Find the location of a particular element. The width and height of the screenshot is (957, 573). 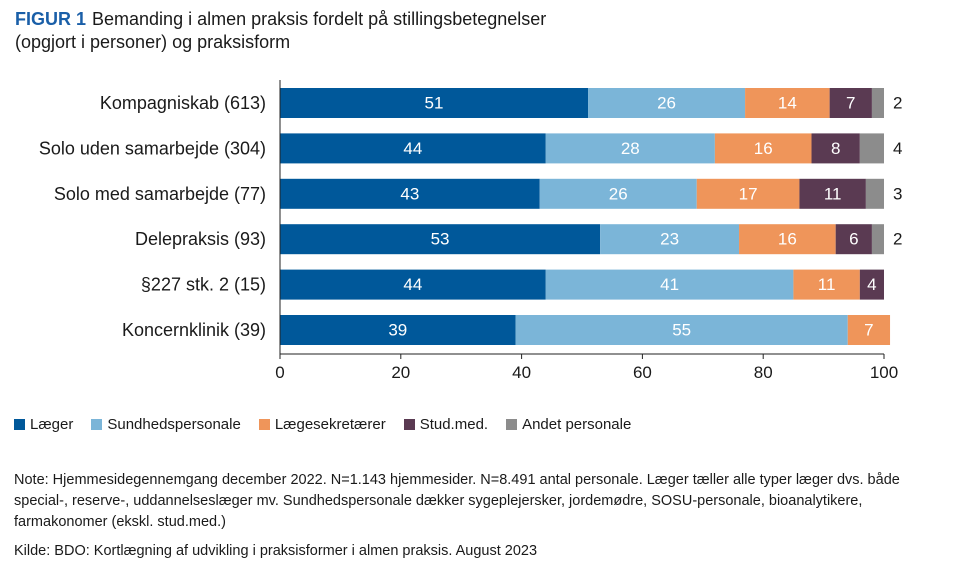

data-label: 51 is located at coordinates (434, 103).